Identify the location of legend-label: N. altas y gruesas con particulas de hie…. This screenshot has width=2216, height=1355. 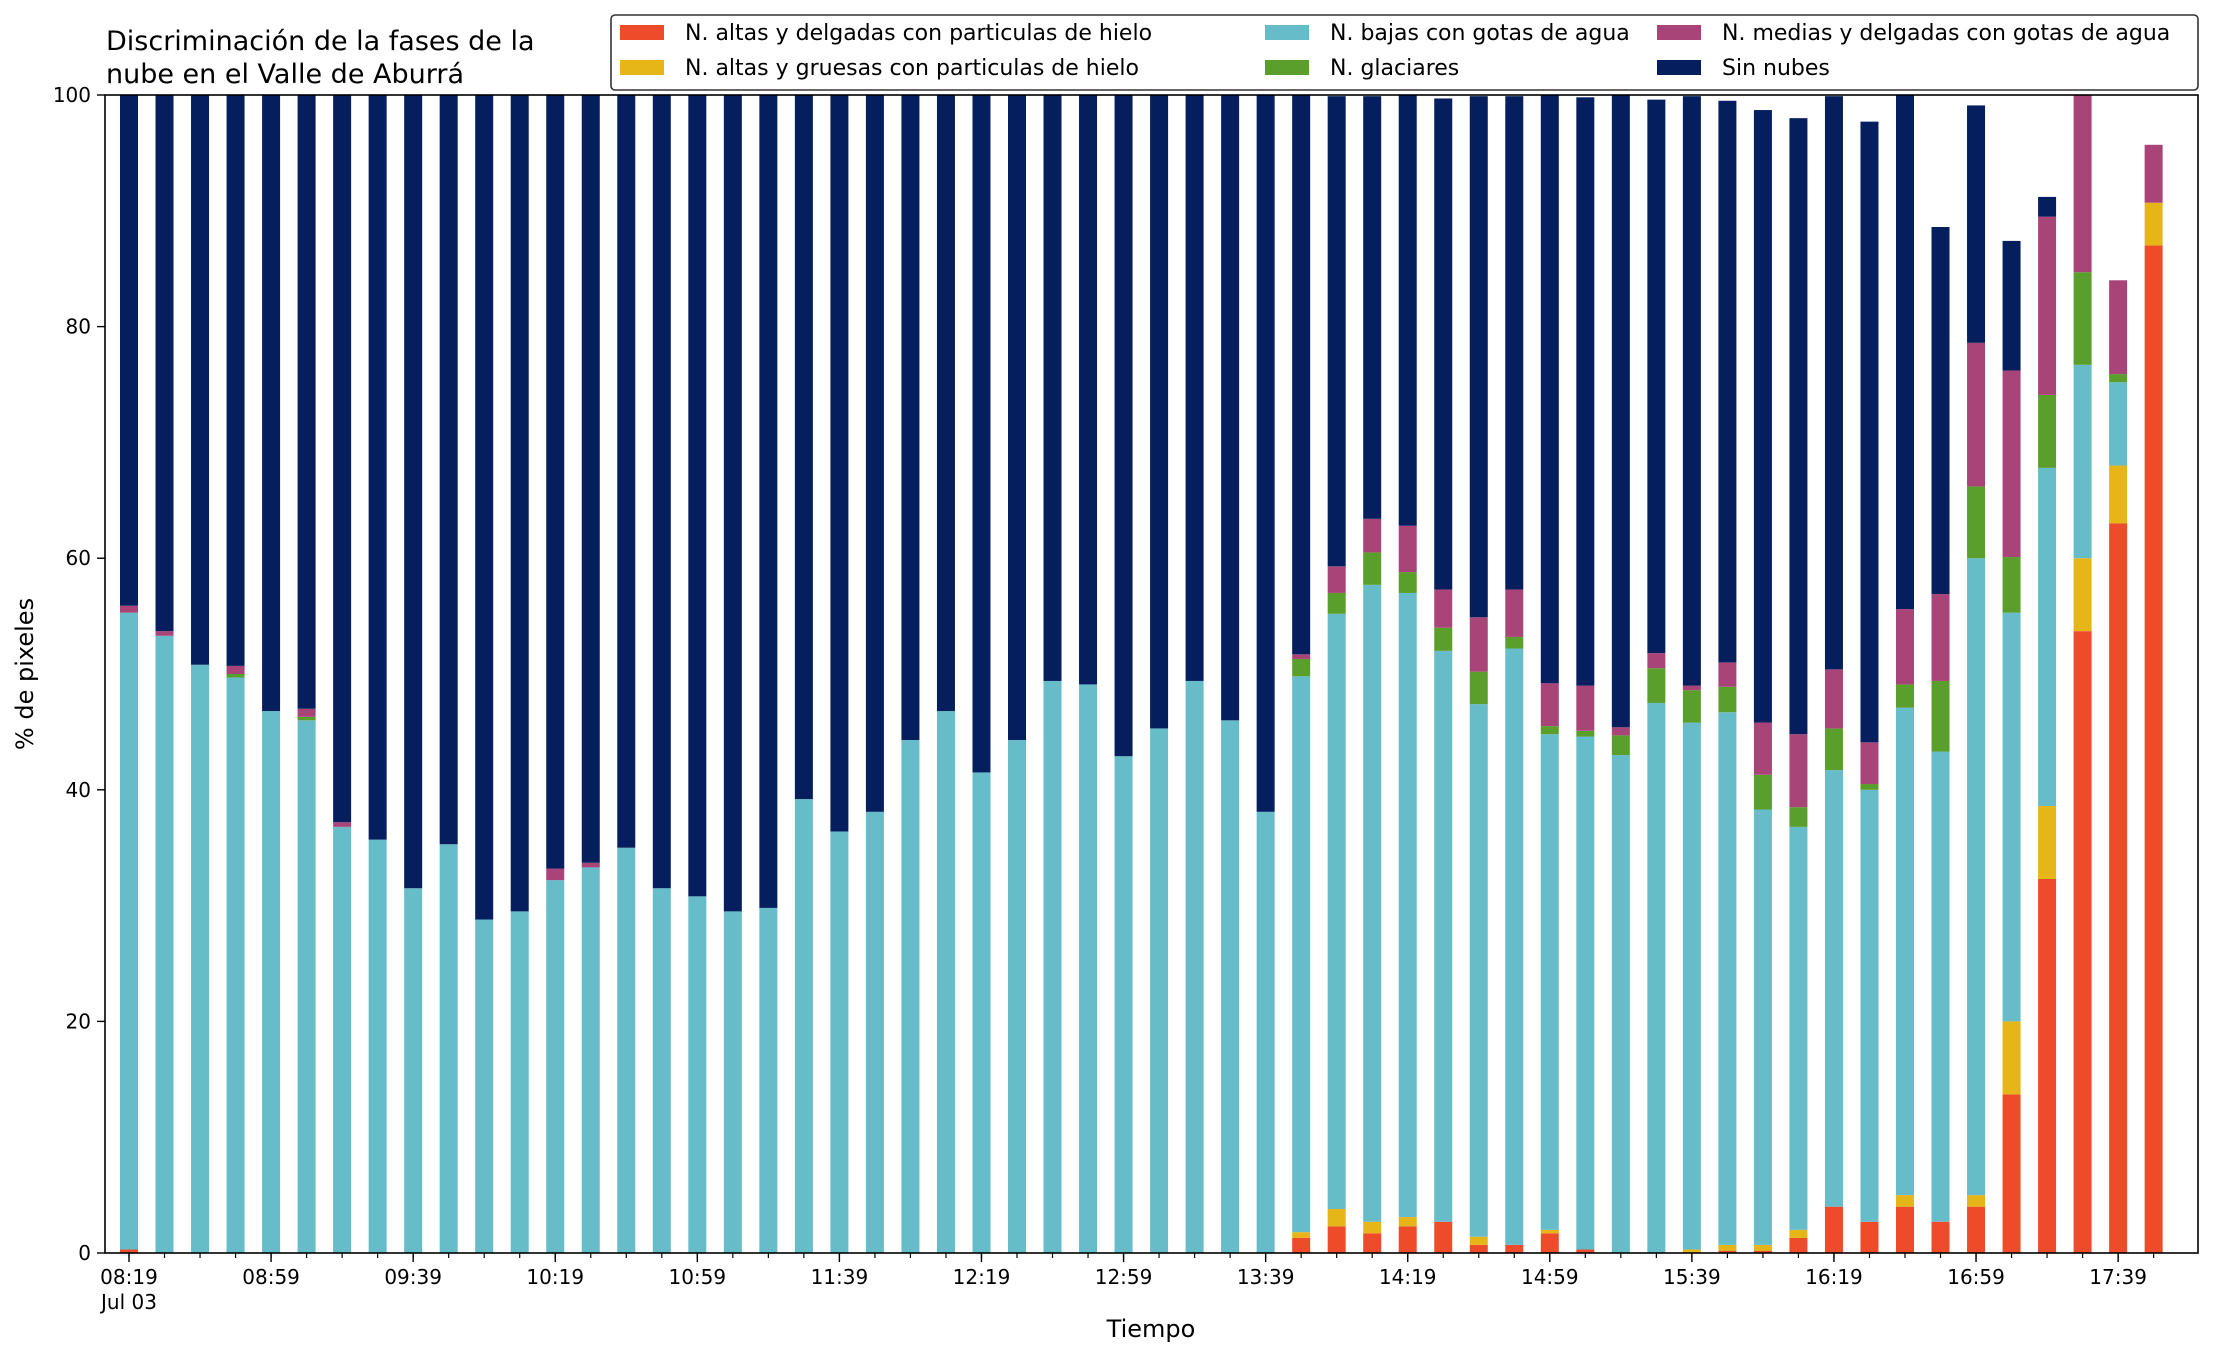
(912, 68).